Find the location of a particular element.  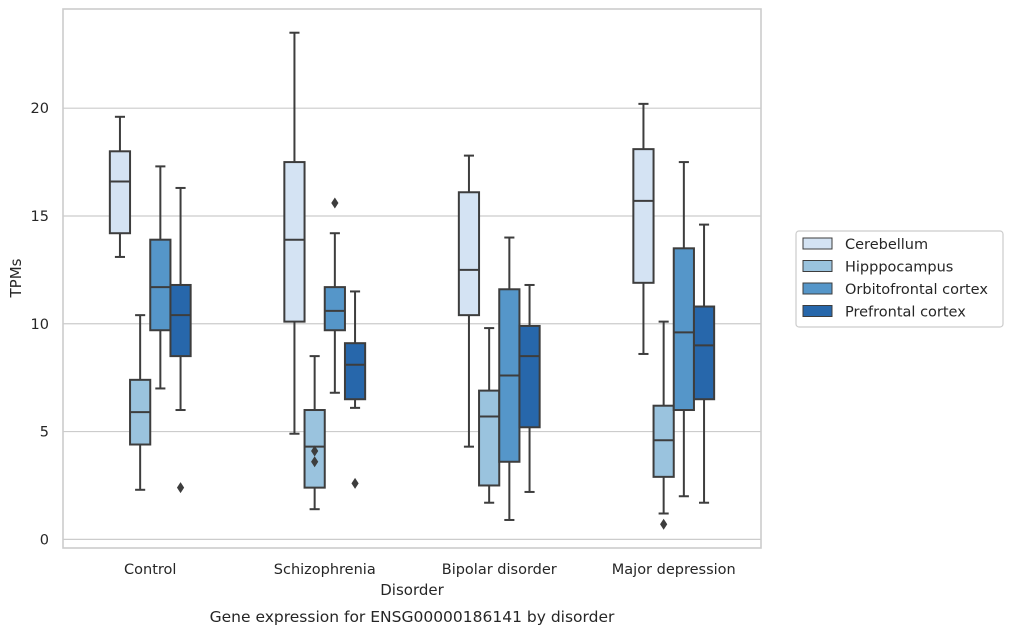

legend-label: Cerebellum is located at coordinates (886, 245).